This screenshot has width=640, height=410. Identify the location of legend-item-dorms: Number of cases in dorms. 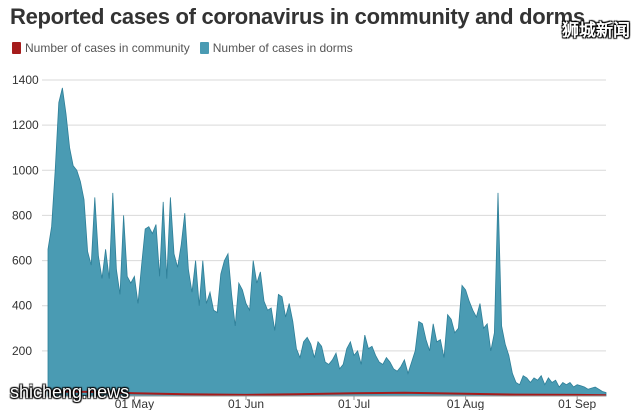
(276, 48).